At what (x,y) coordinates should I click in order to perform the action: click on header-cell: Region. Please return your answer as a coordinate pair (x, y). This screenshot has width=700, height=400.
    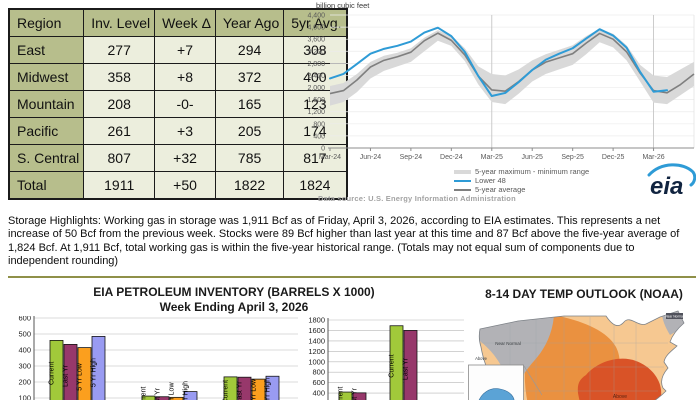
    Looking at the image, I should click on (46, 22).